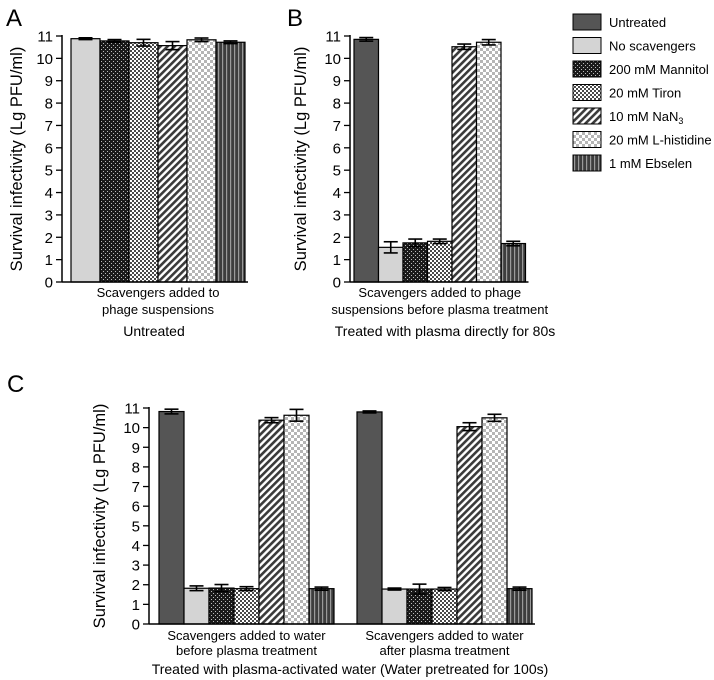 The image size is (714, 680). What do you see at coordinates (646, 117) in the screenshot?
I see `legend-label-nan3: 10 mM NaN3` at bounding box center [646, 117].